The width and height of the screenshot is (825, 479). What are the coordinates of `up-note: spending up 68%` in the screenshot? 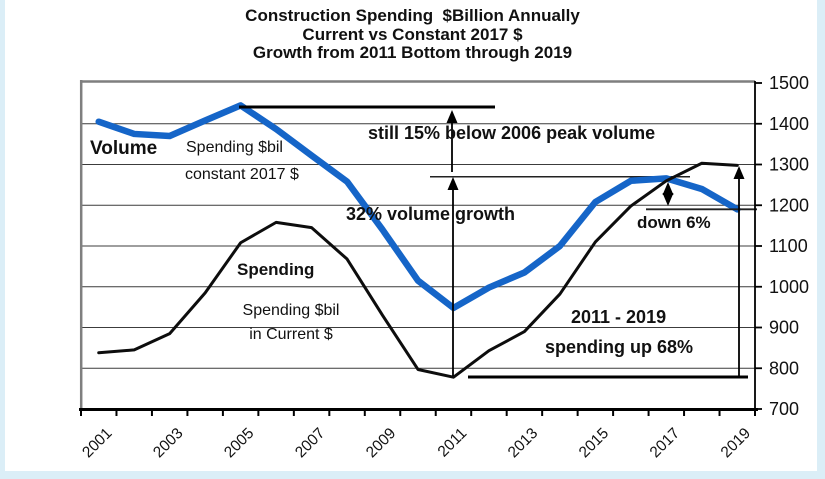 It's located at (619, 347).